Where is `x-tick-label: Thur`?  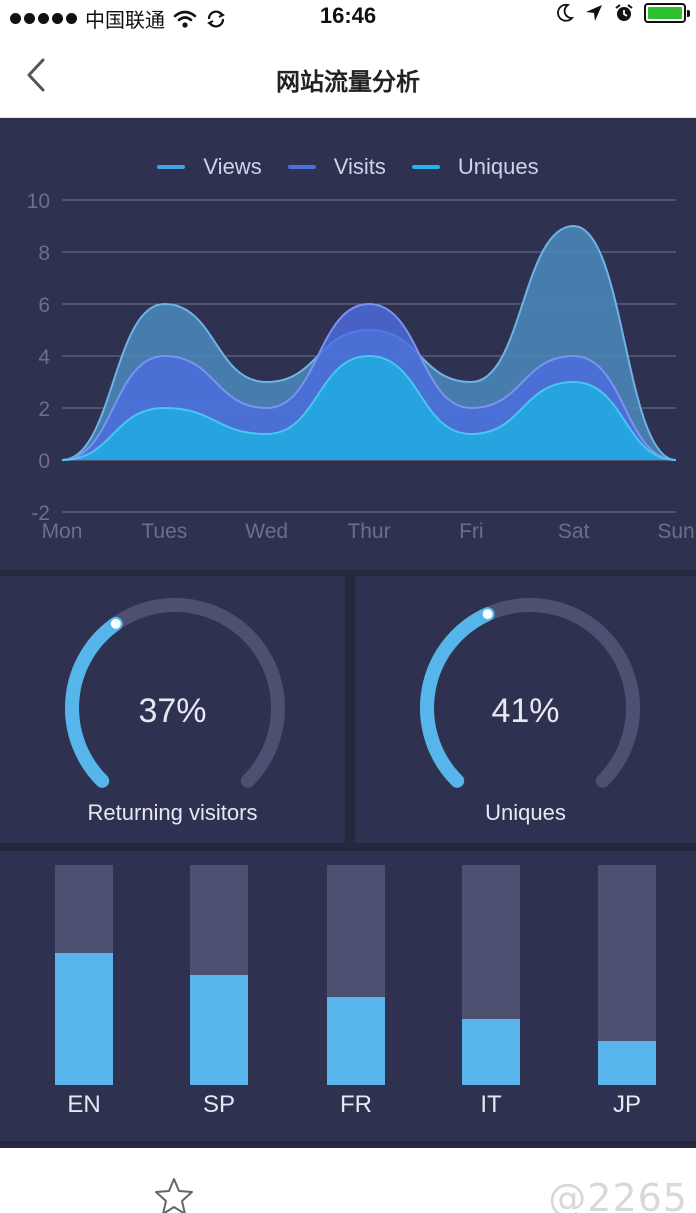
x-tick-label: Thur is located at coordinates (368, 531).